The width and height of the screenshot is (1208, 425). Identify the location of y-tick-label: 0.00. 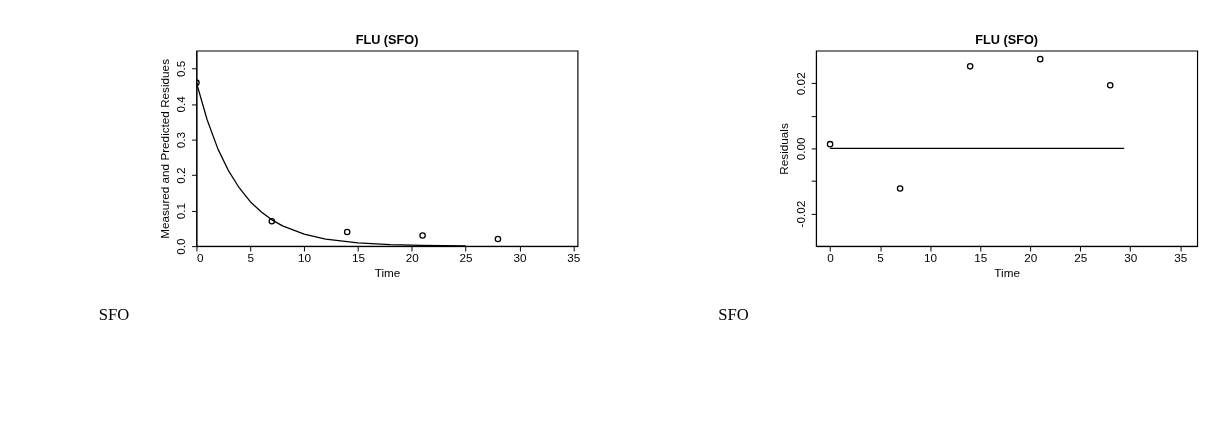
(800, 149).